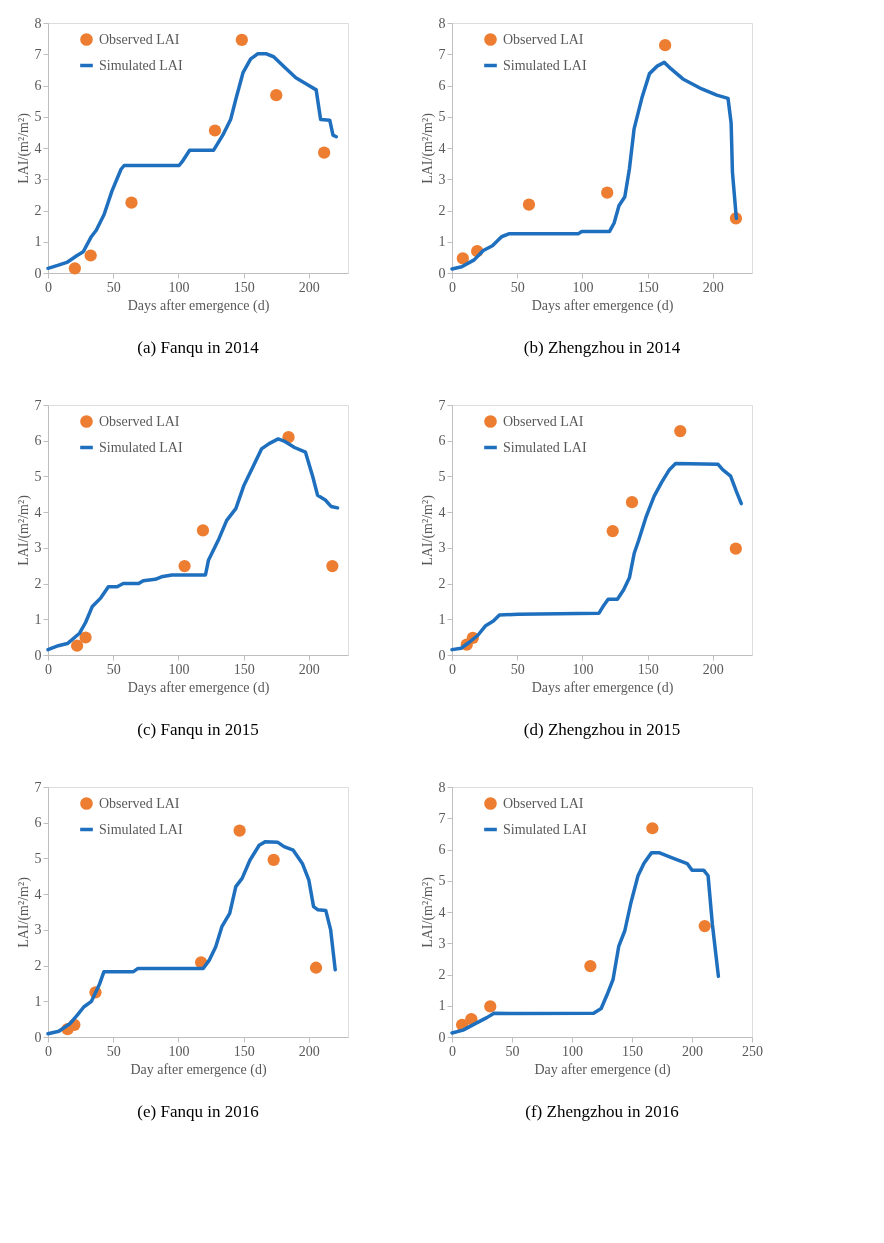 The image size is (884, 1243). I want to click on text: (a) Fanqu in 2014, so click(198, 347).